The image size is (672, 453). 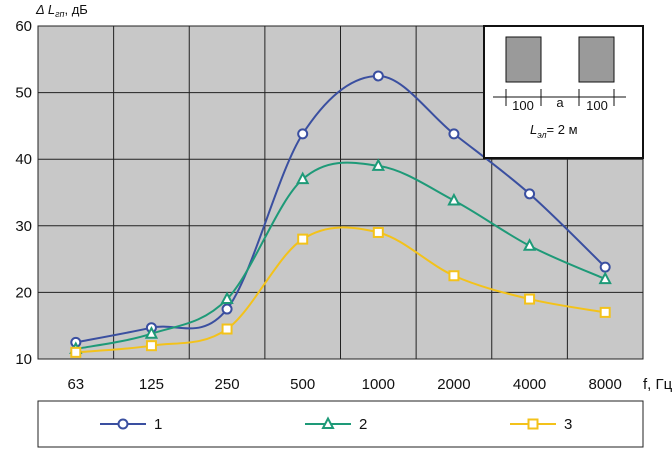 I want to click on x-axis-label: f, Гц, so click(x=657, y=384).